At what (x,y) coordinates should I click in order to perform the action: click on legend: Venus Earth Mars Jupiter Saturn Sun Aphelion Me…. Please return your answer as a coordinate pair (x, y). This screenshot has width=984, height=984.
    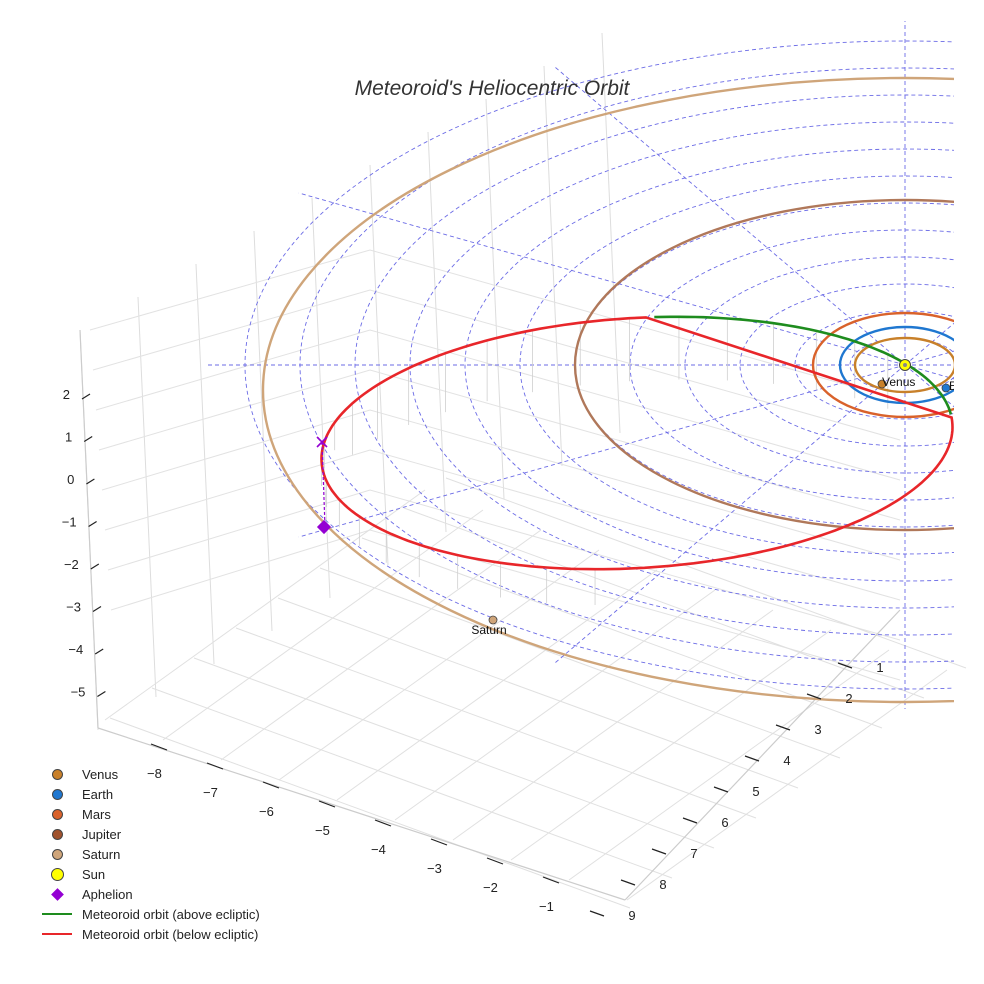
    Looking at the image, I should click on (150, 854).